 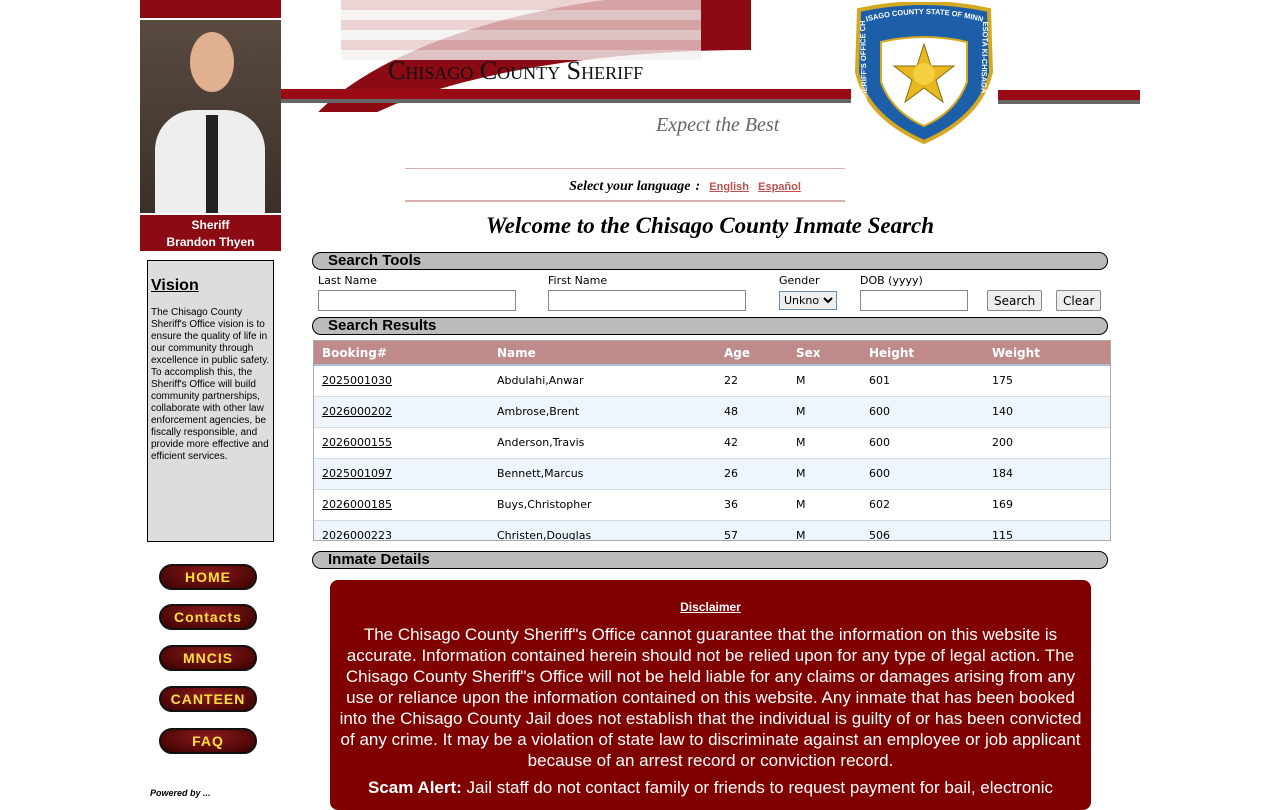 What do you see at coordinates (602, 530) in the screenshot?
I see `cell-name: Christen,Douglas` at bounding box center [602, 530].